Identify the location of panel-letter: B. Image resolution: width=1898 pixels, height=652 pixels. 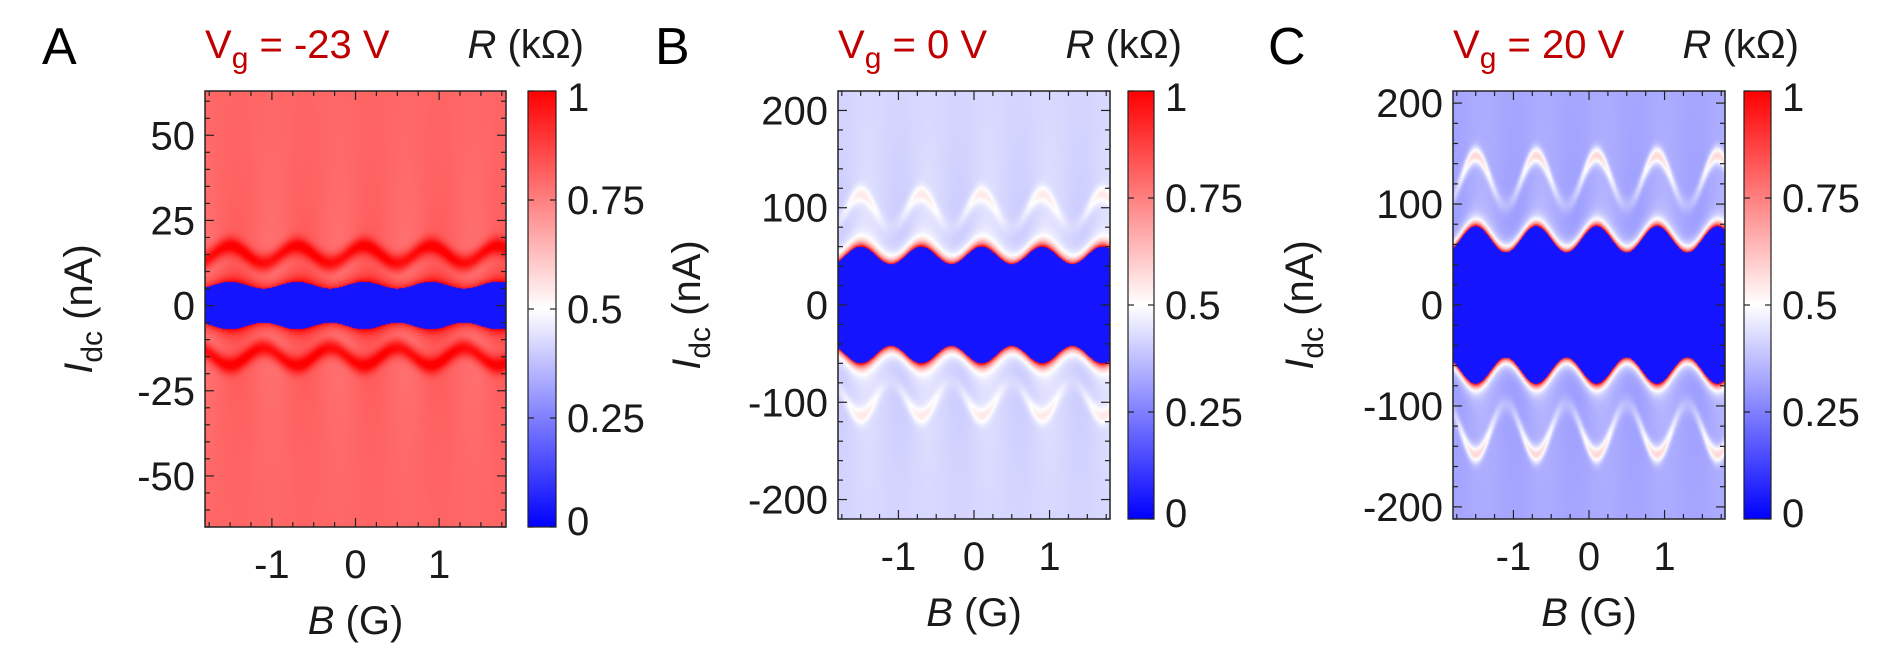
(672, 47).